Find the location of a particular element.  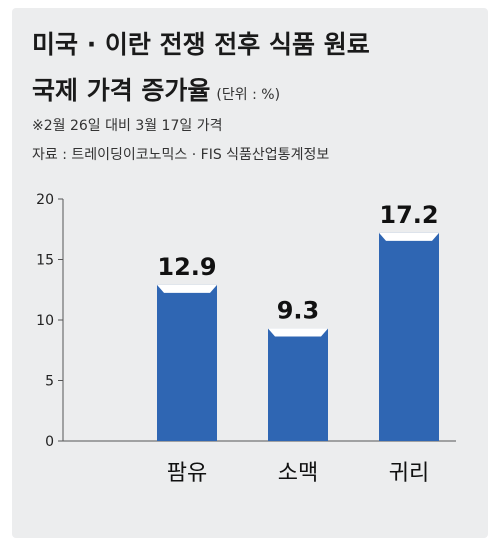

chart-title-line-1: 미국 · 이란 전쟁 전후 식품 원료 is located at coordinates (201, 44).